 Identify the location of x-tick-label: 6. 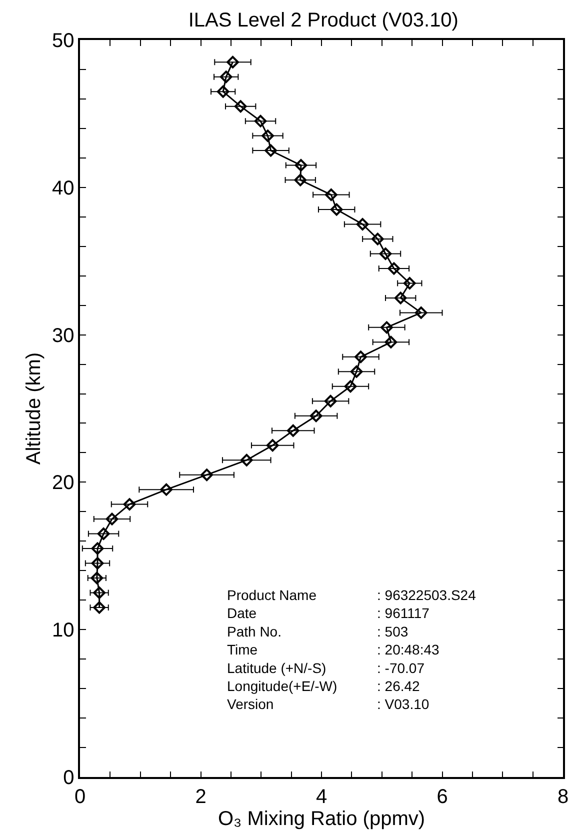
(442, 797).